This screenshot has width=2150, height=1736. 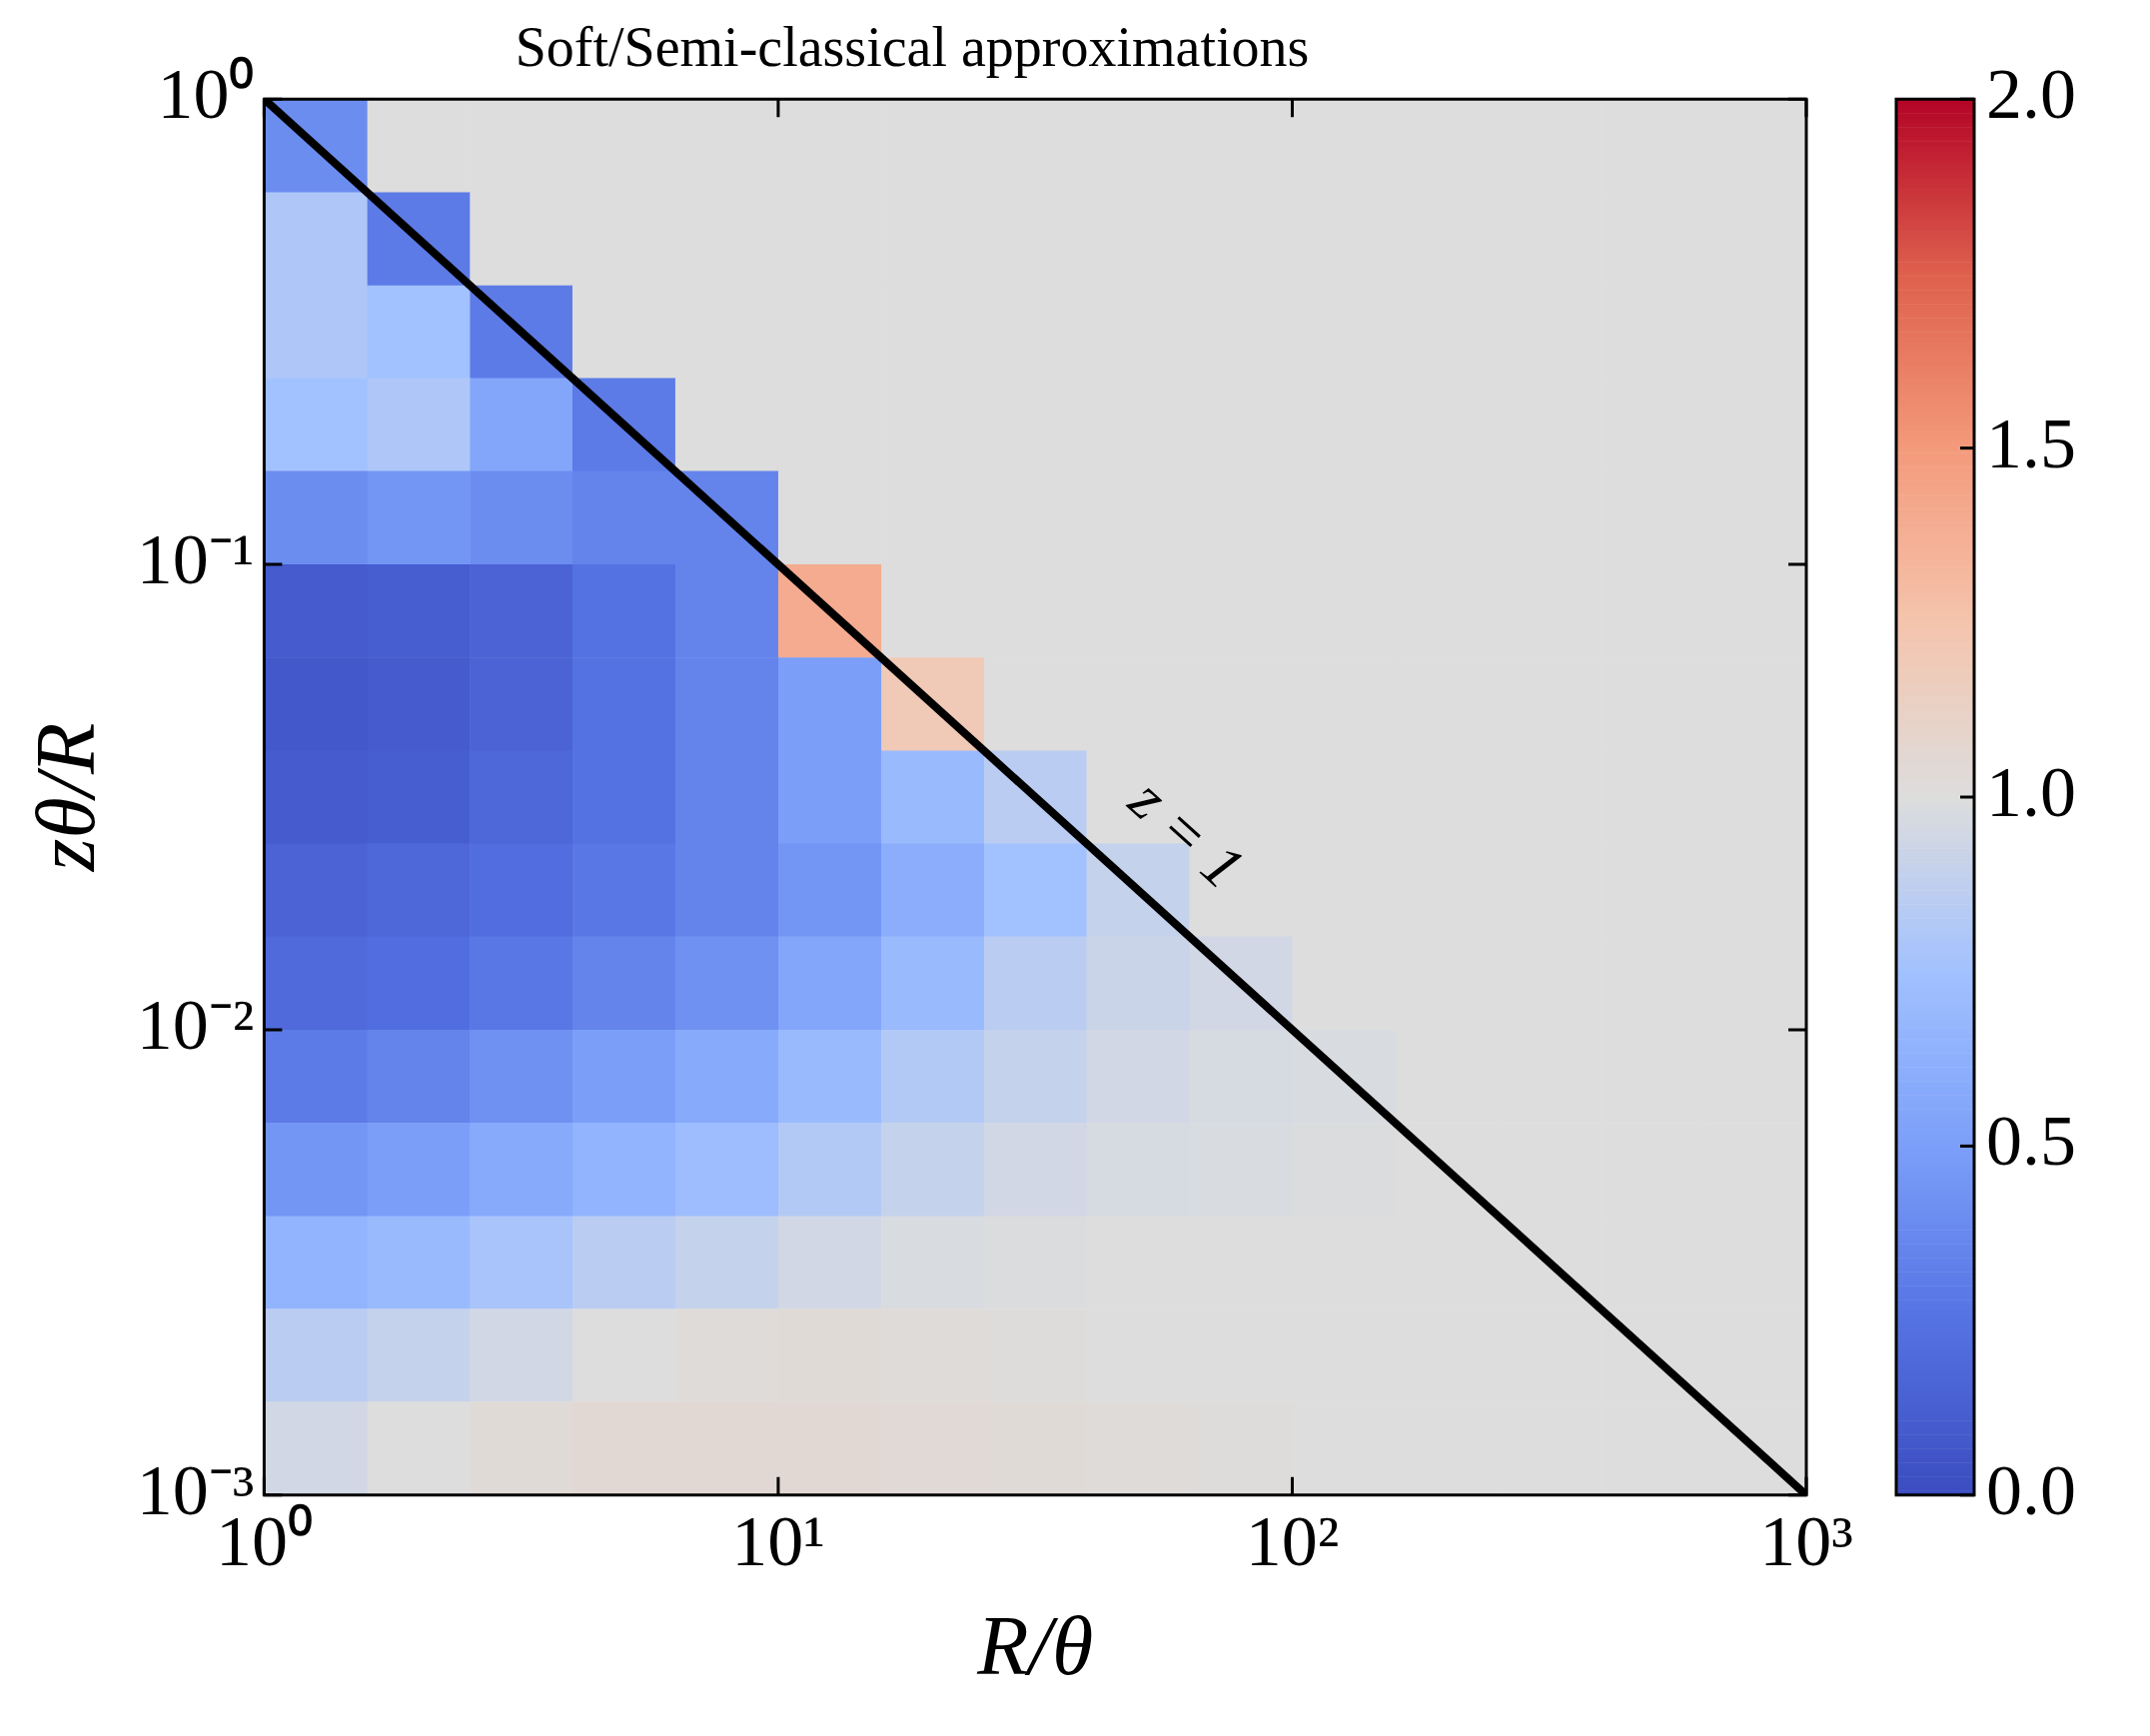 I want to click on x-axis-title: R/θ, so click(x=1035, y=1645).